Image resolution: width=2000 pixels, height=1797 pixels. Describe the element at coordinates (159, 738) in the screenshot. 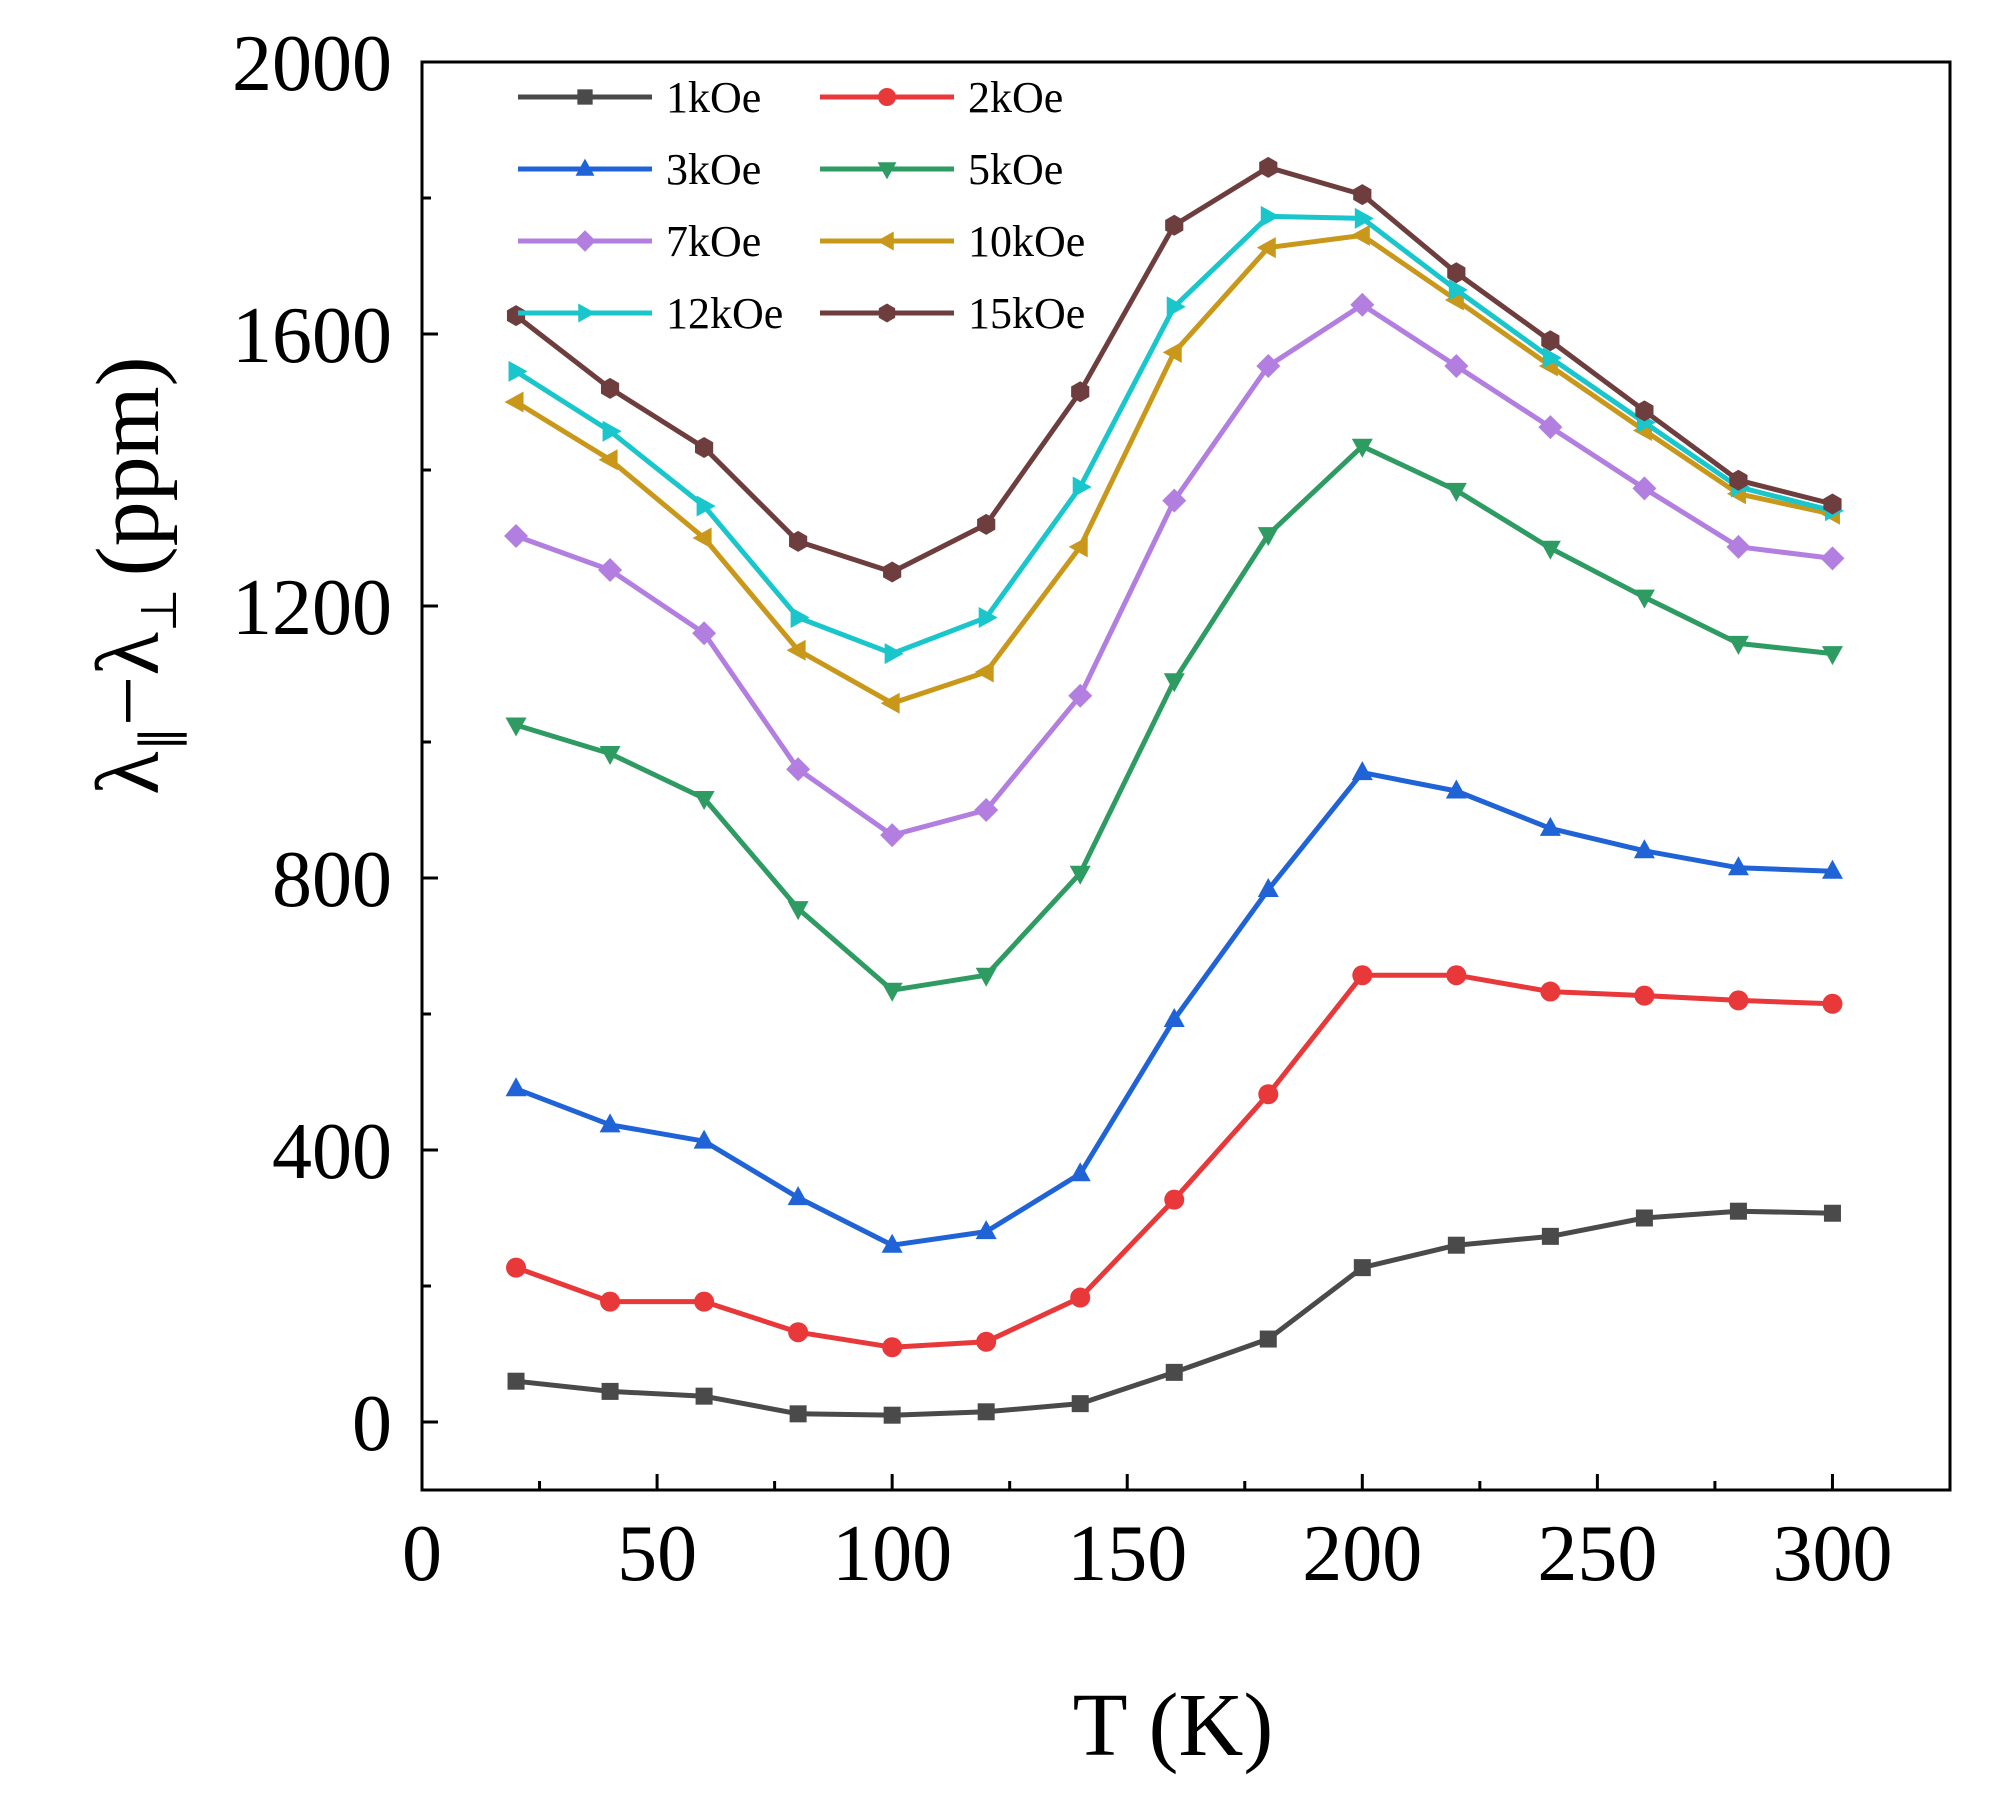

I see `y-title-parallel-sub: ∥` at that location.